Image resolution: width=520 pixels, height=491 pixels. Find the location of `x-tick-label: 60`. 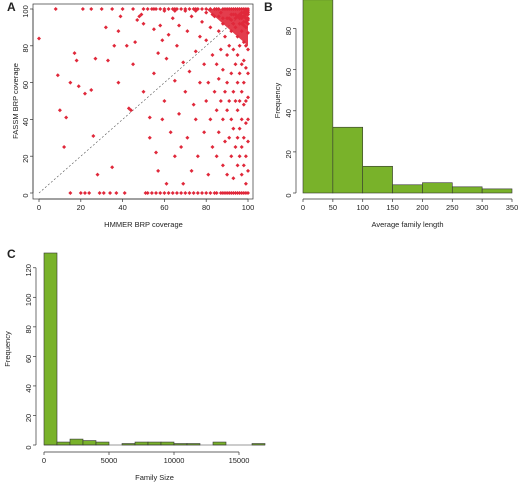

x-tick-label: 60 is located at coordinates (164, 207).